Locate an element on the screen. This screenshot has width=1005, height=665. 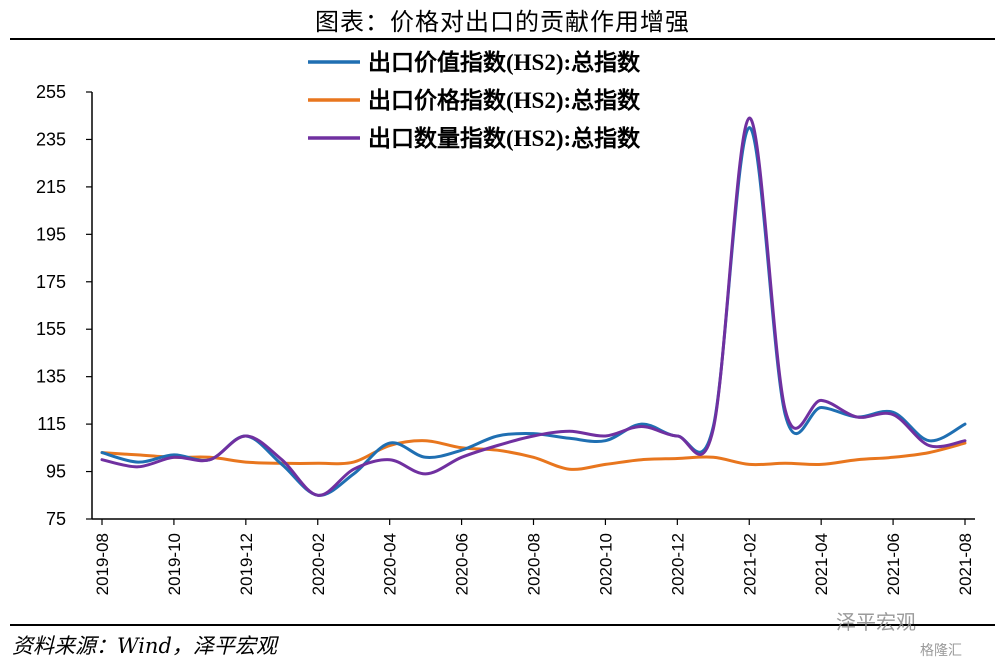
y-tick-label: 235 is located at coordinates (51, 139).